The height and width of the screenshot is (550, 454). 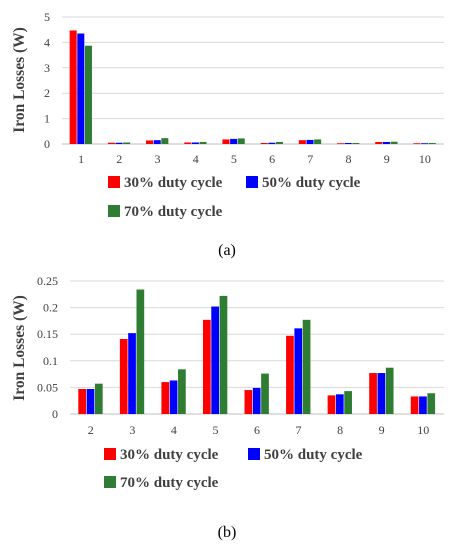 I want to click on figure-caption: (a), so click(x=227, y=250).